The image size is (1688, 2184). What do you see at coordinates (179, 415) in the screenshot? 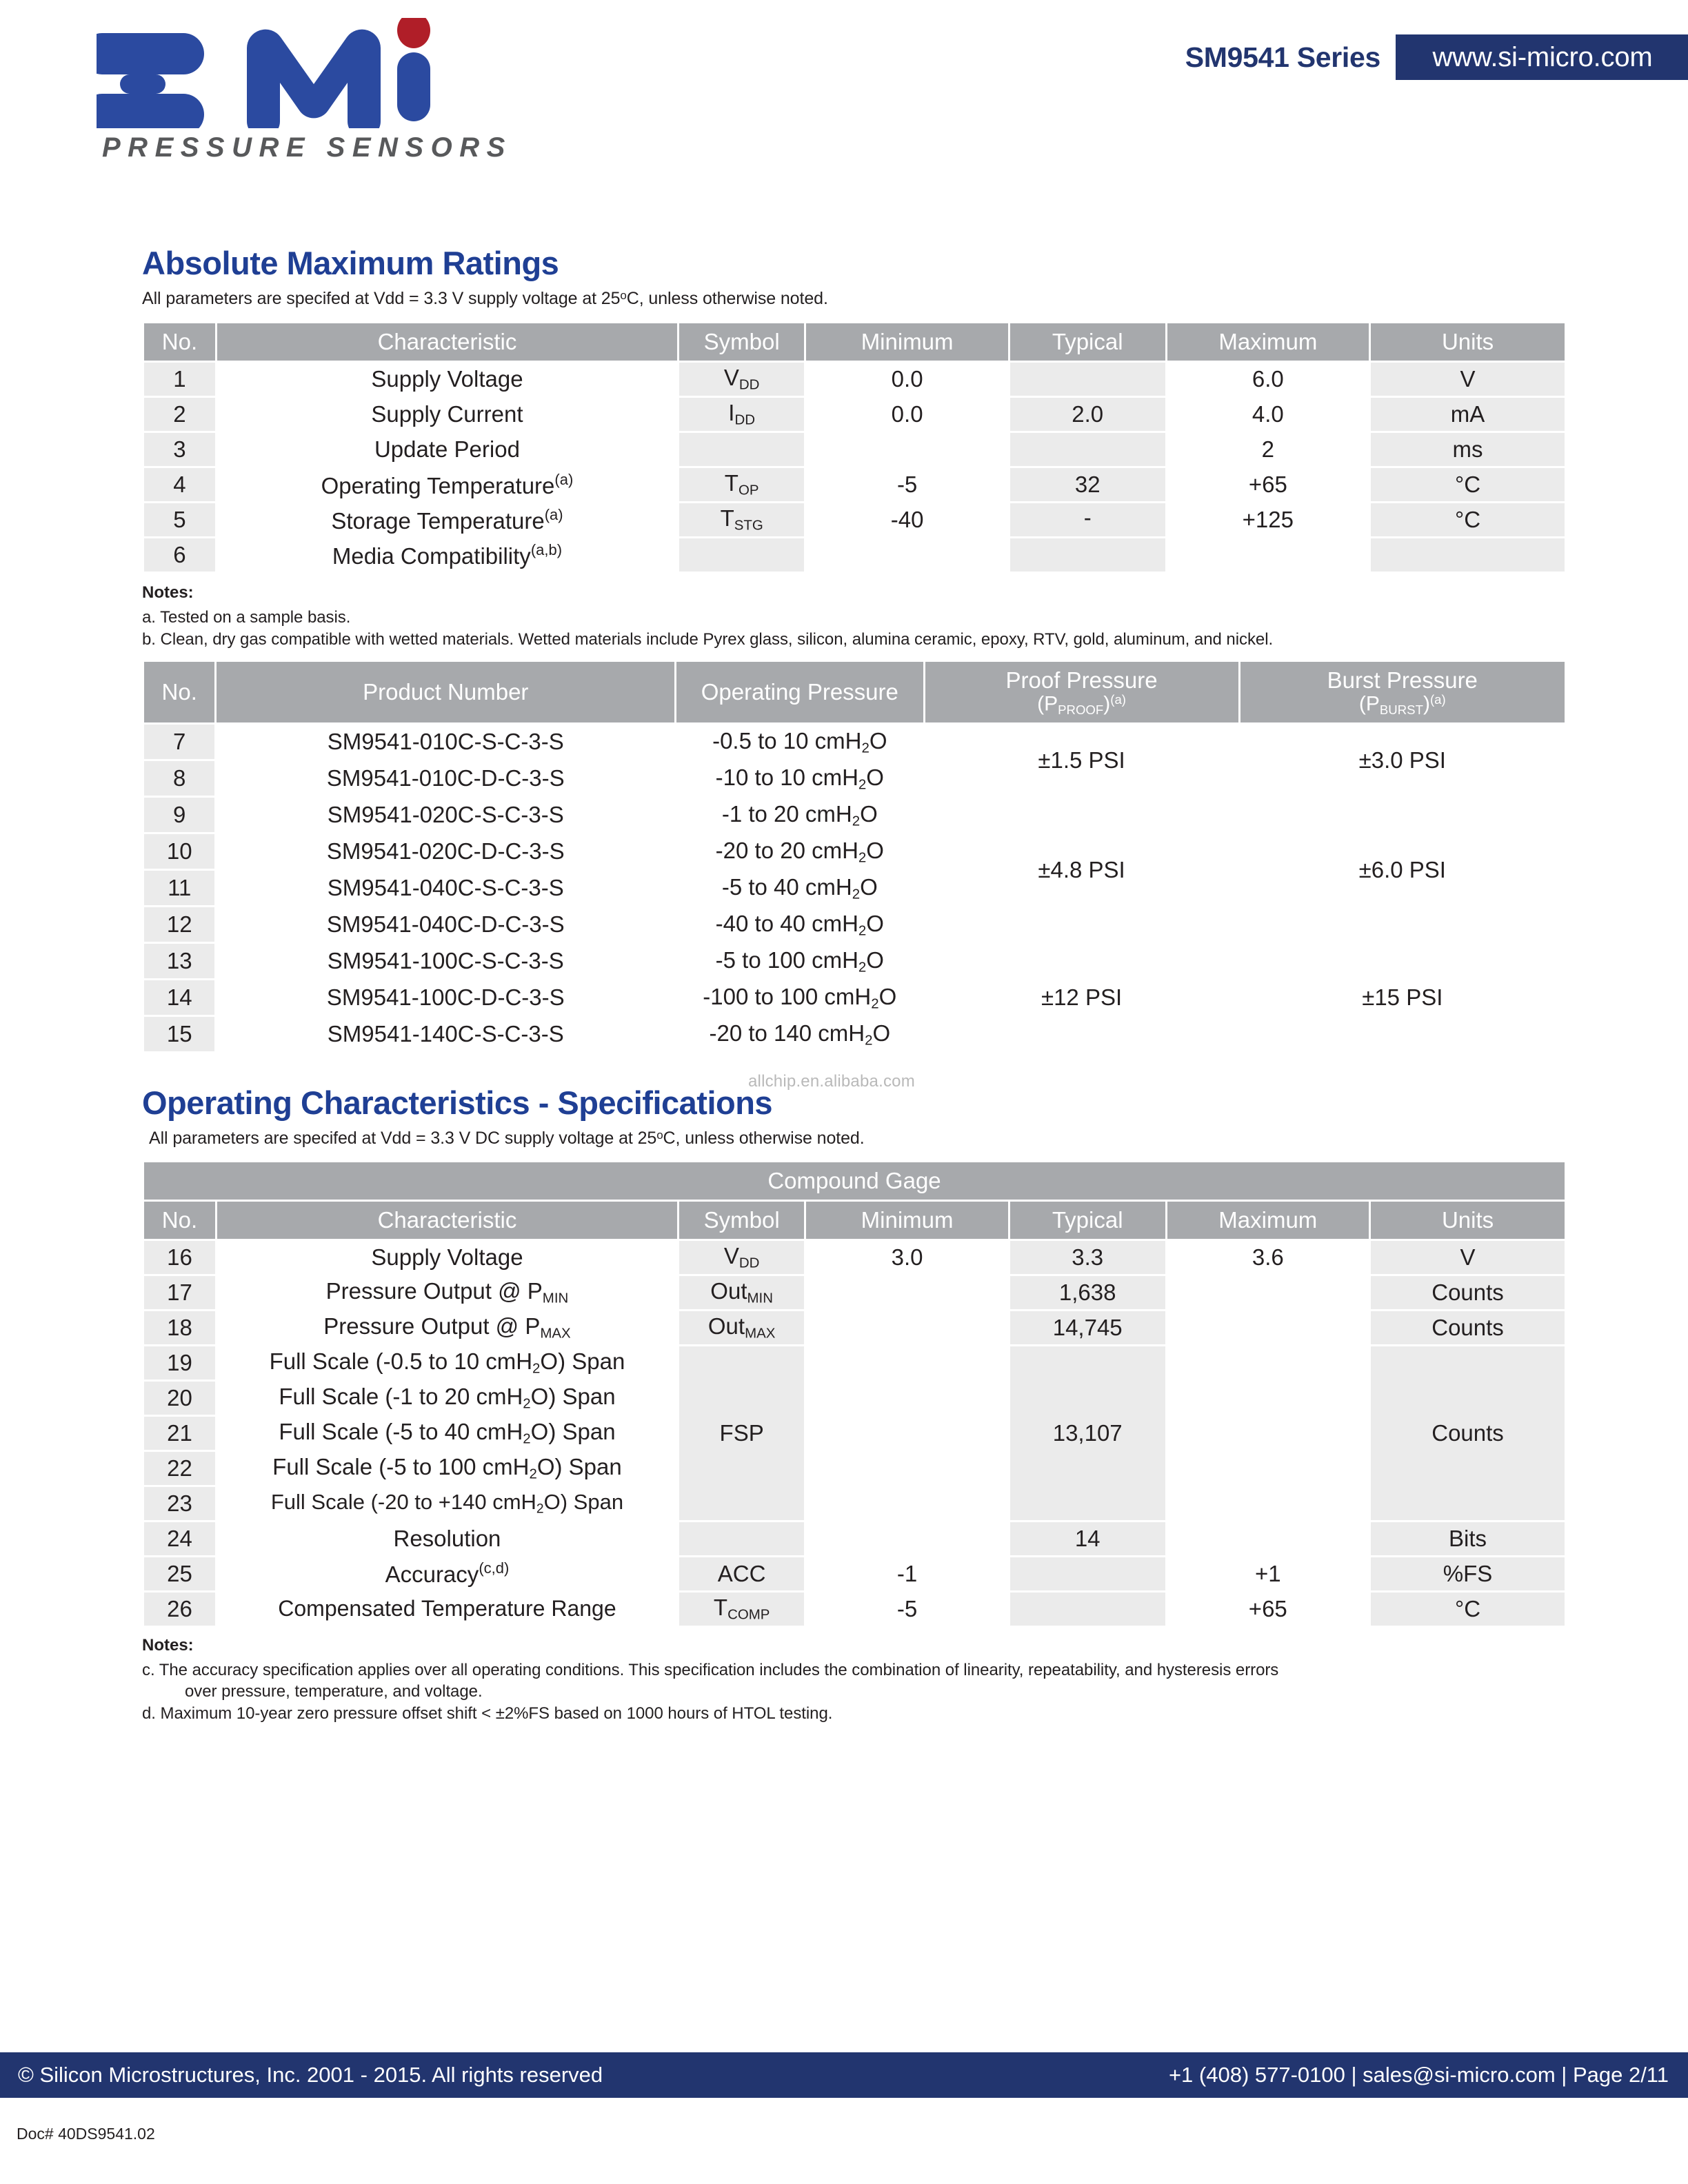
I see `cell-no: 2` at bounding box center [179, 415].